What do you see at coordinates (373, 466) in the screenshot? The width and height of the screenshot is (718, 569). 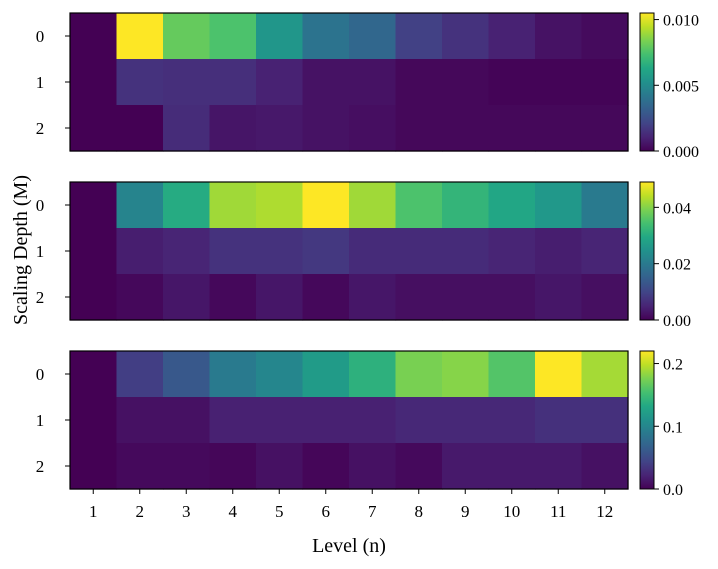 I see `heatmap-cell-p3-m2-n7` at bounding box center [373, 466].